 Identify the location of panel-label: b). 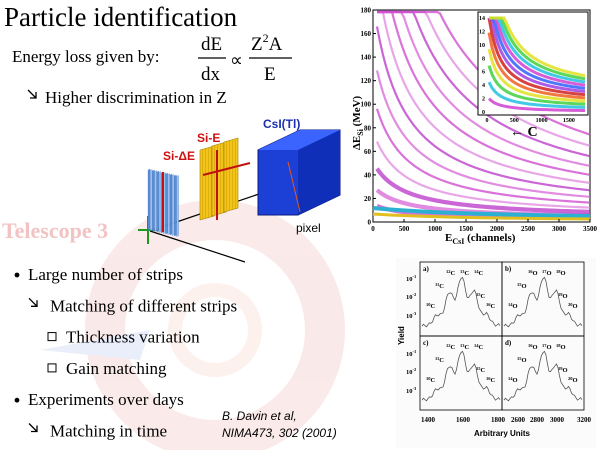
(508, 269).